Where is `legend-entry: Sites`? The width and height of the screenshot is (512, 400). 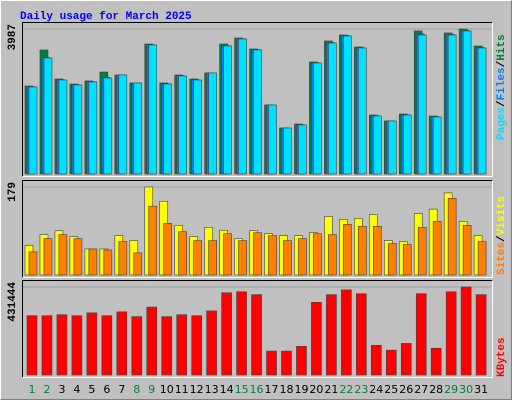 legend-entry: Sites is located at coordinates (502, 258).